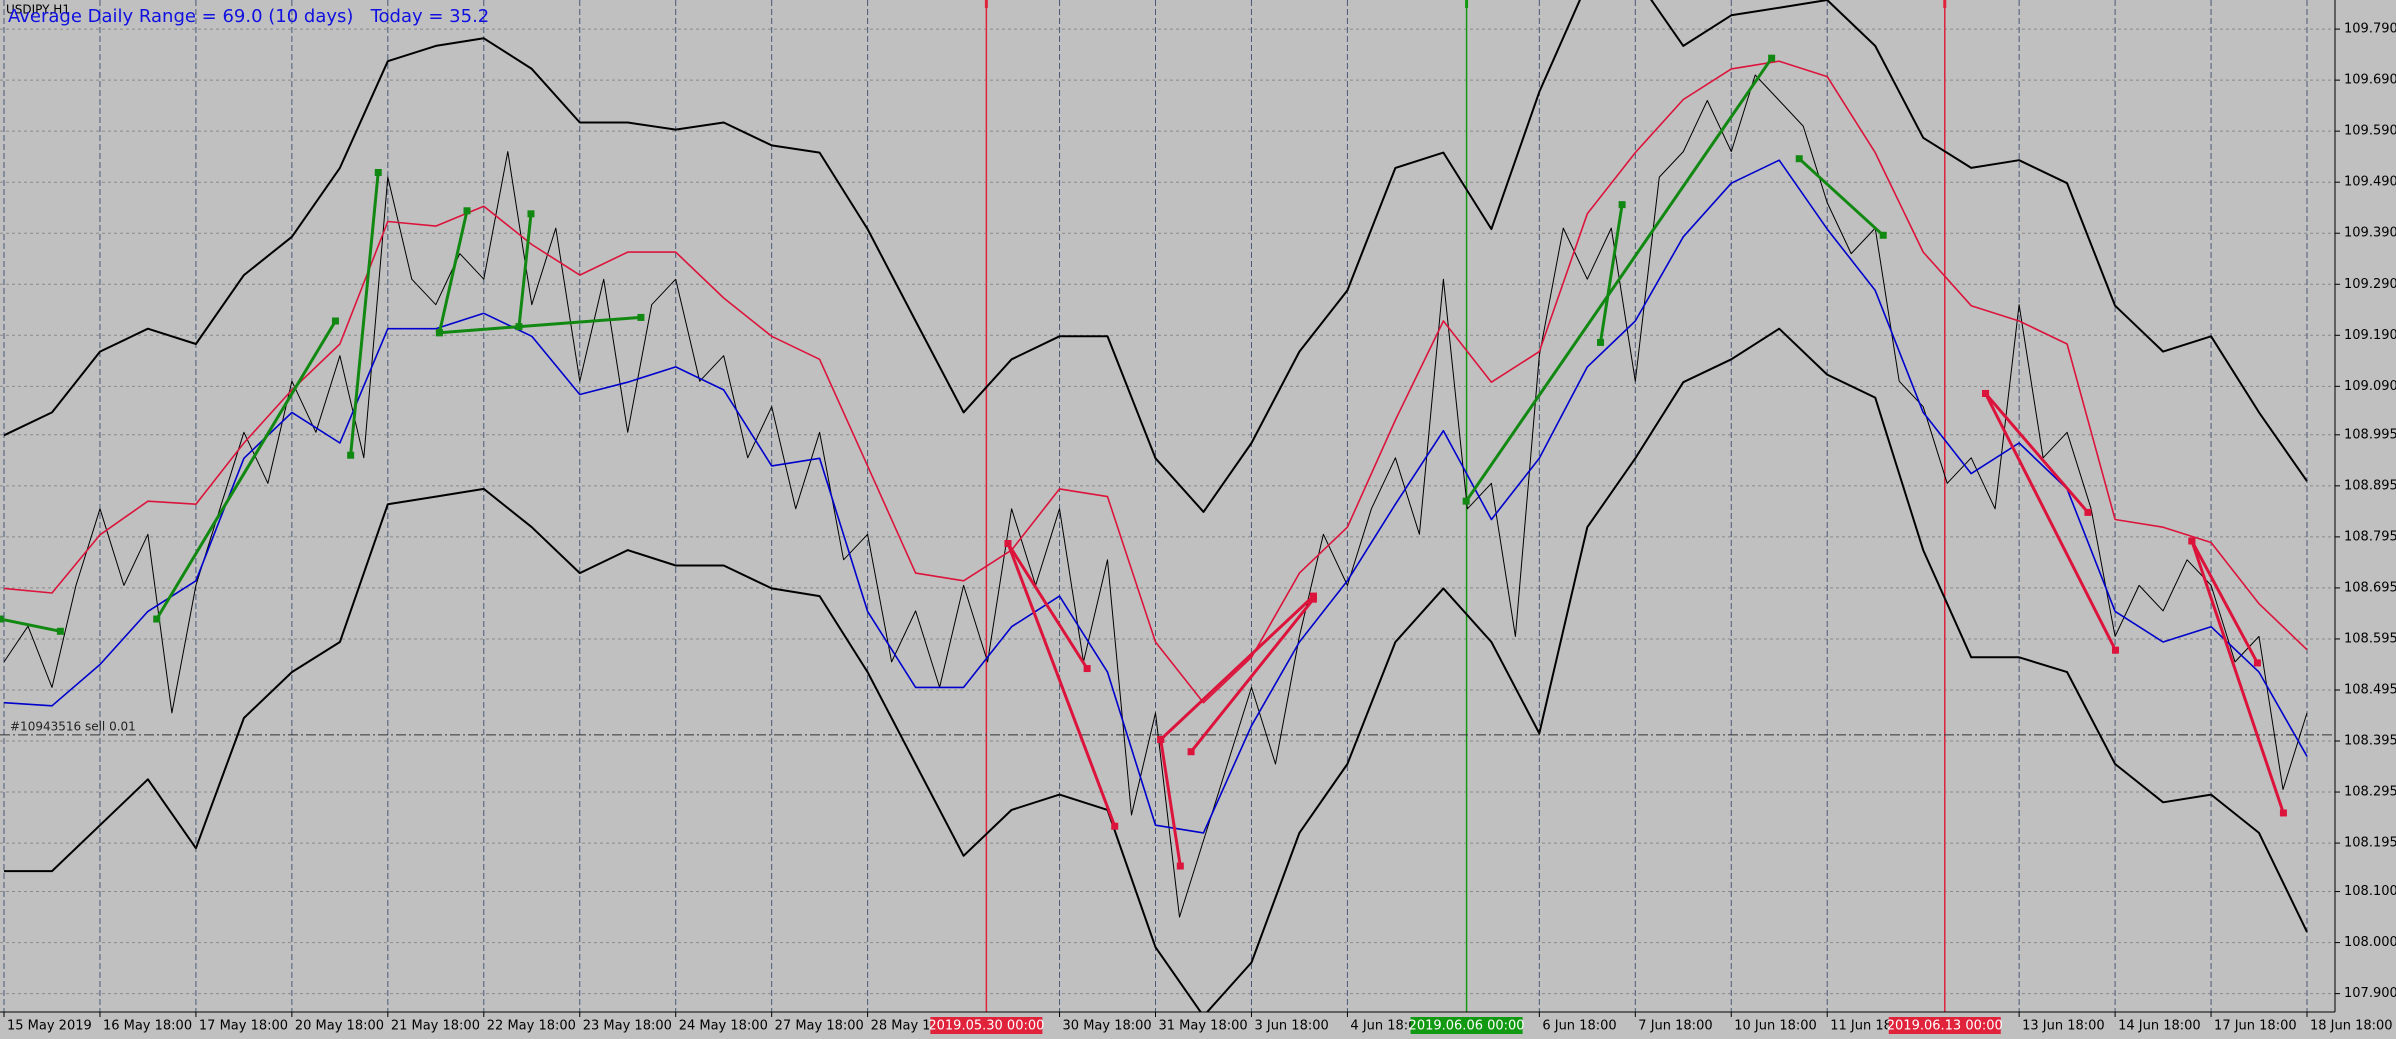 The height and width of the screenshot is (1039, 2396). Describe the element at coordinates (49, 1026) in the screenshot. I see `x-tick-label: 15 May 2019` at that location.